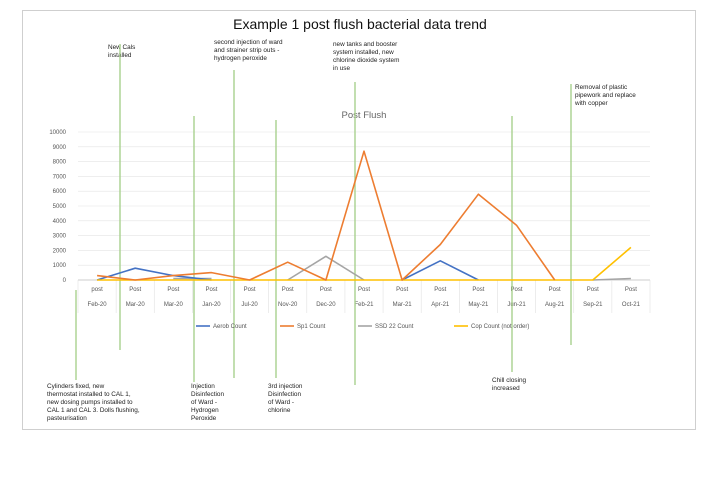 This screenshot has height=486, width=720. What do you see at coordinates (60, 237) in the screenshot?
I see `y-tick-label: 3000` at bounding box center [60, 237].